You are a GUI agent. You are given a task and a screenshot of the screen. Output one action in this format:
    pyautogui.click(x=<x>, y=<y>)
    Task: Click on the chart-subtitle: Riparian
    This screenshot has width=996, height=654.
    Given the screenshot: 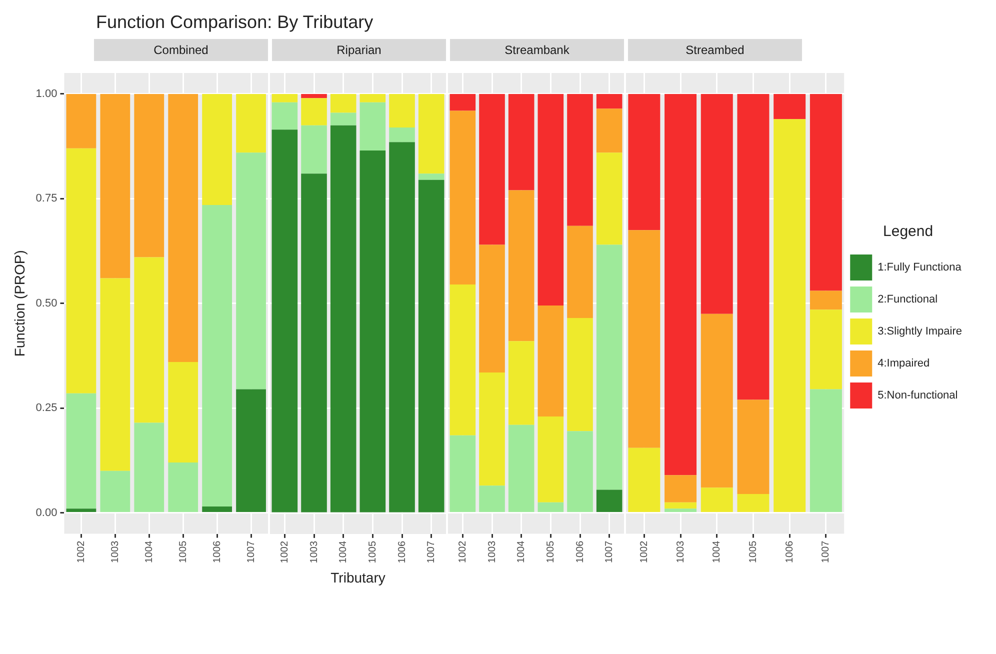 What is the action you would take?
    pyautogui.click(x=359, y=50)
    